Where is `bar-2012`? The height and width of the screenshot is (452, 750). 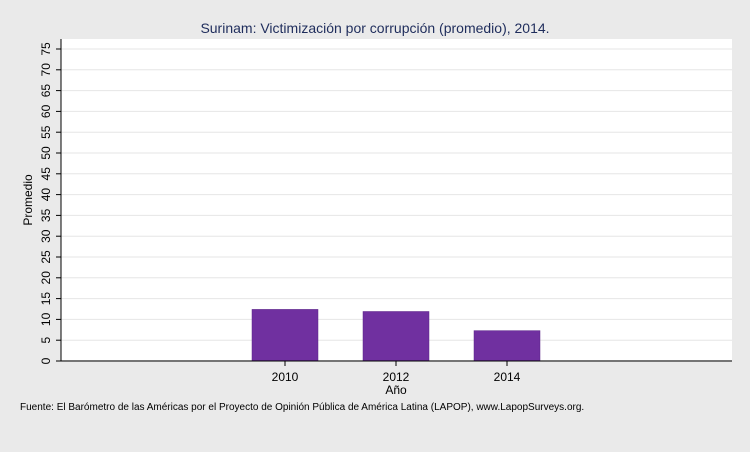 bar-2012 is located at coordinates (396, 336).